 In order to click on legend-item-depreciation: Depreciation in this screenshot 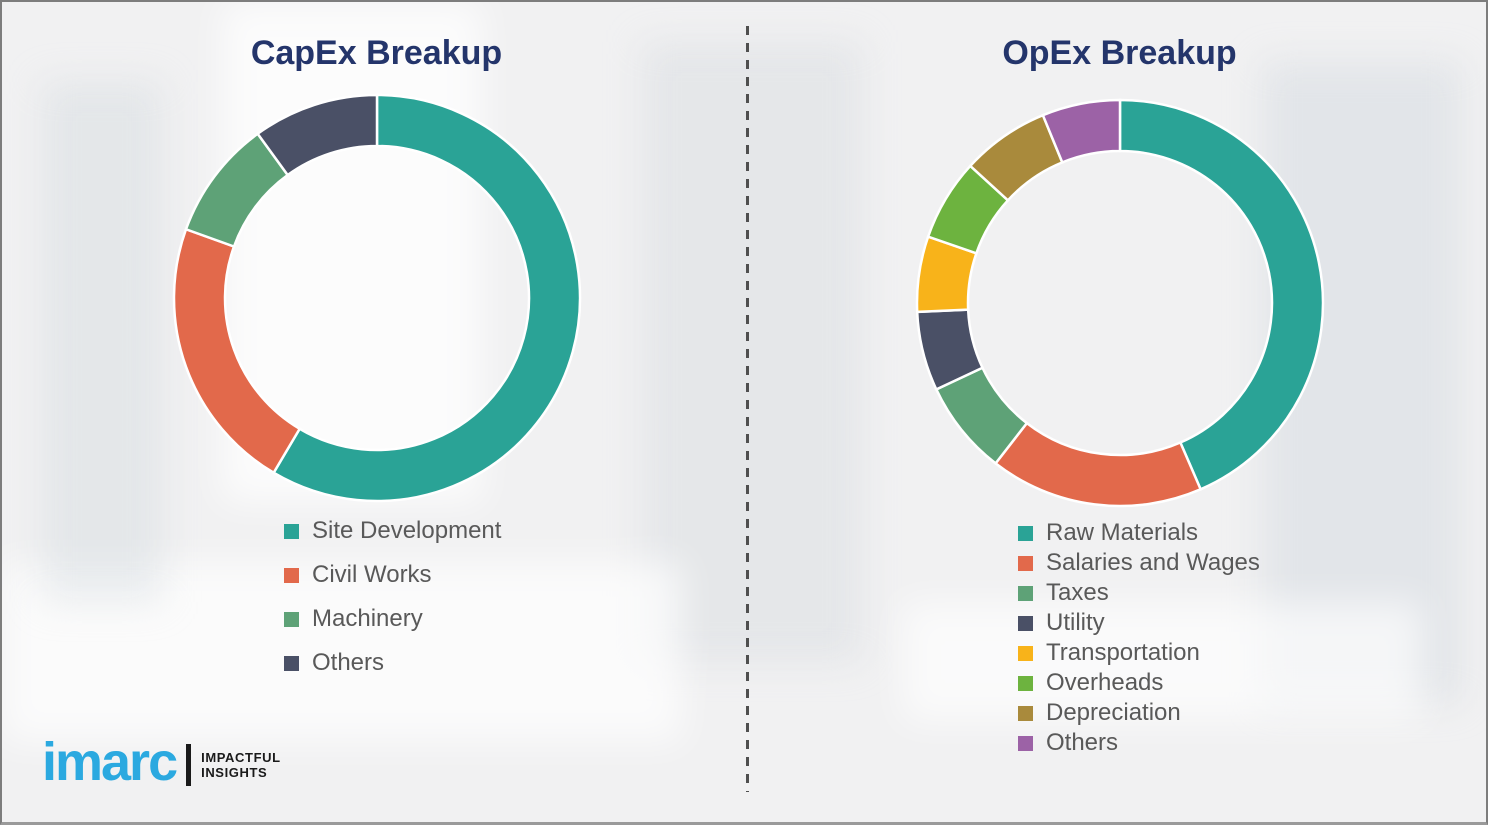, I will do `click(1139, 713)`.